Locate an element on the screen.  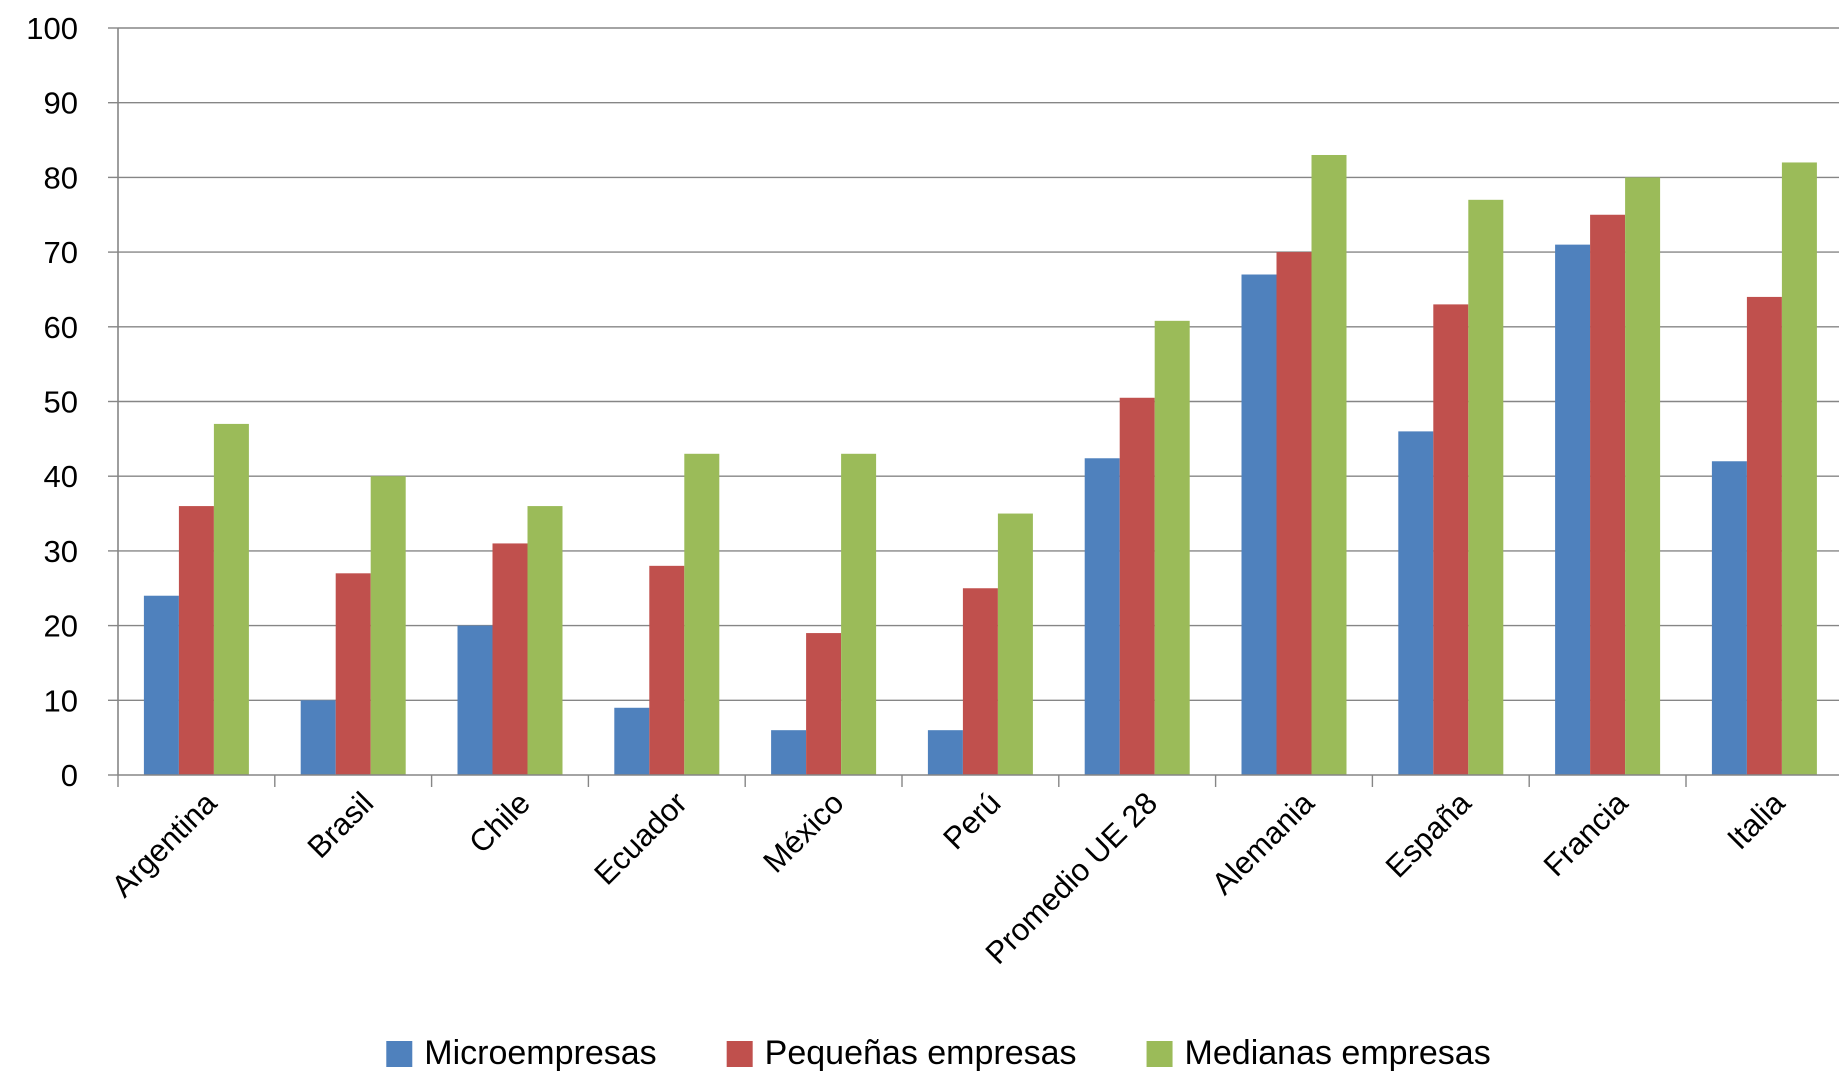
legend-item: Microempresas is located at coordinates (521, 1053).